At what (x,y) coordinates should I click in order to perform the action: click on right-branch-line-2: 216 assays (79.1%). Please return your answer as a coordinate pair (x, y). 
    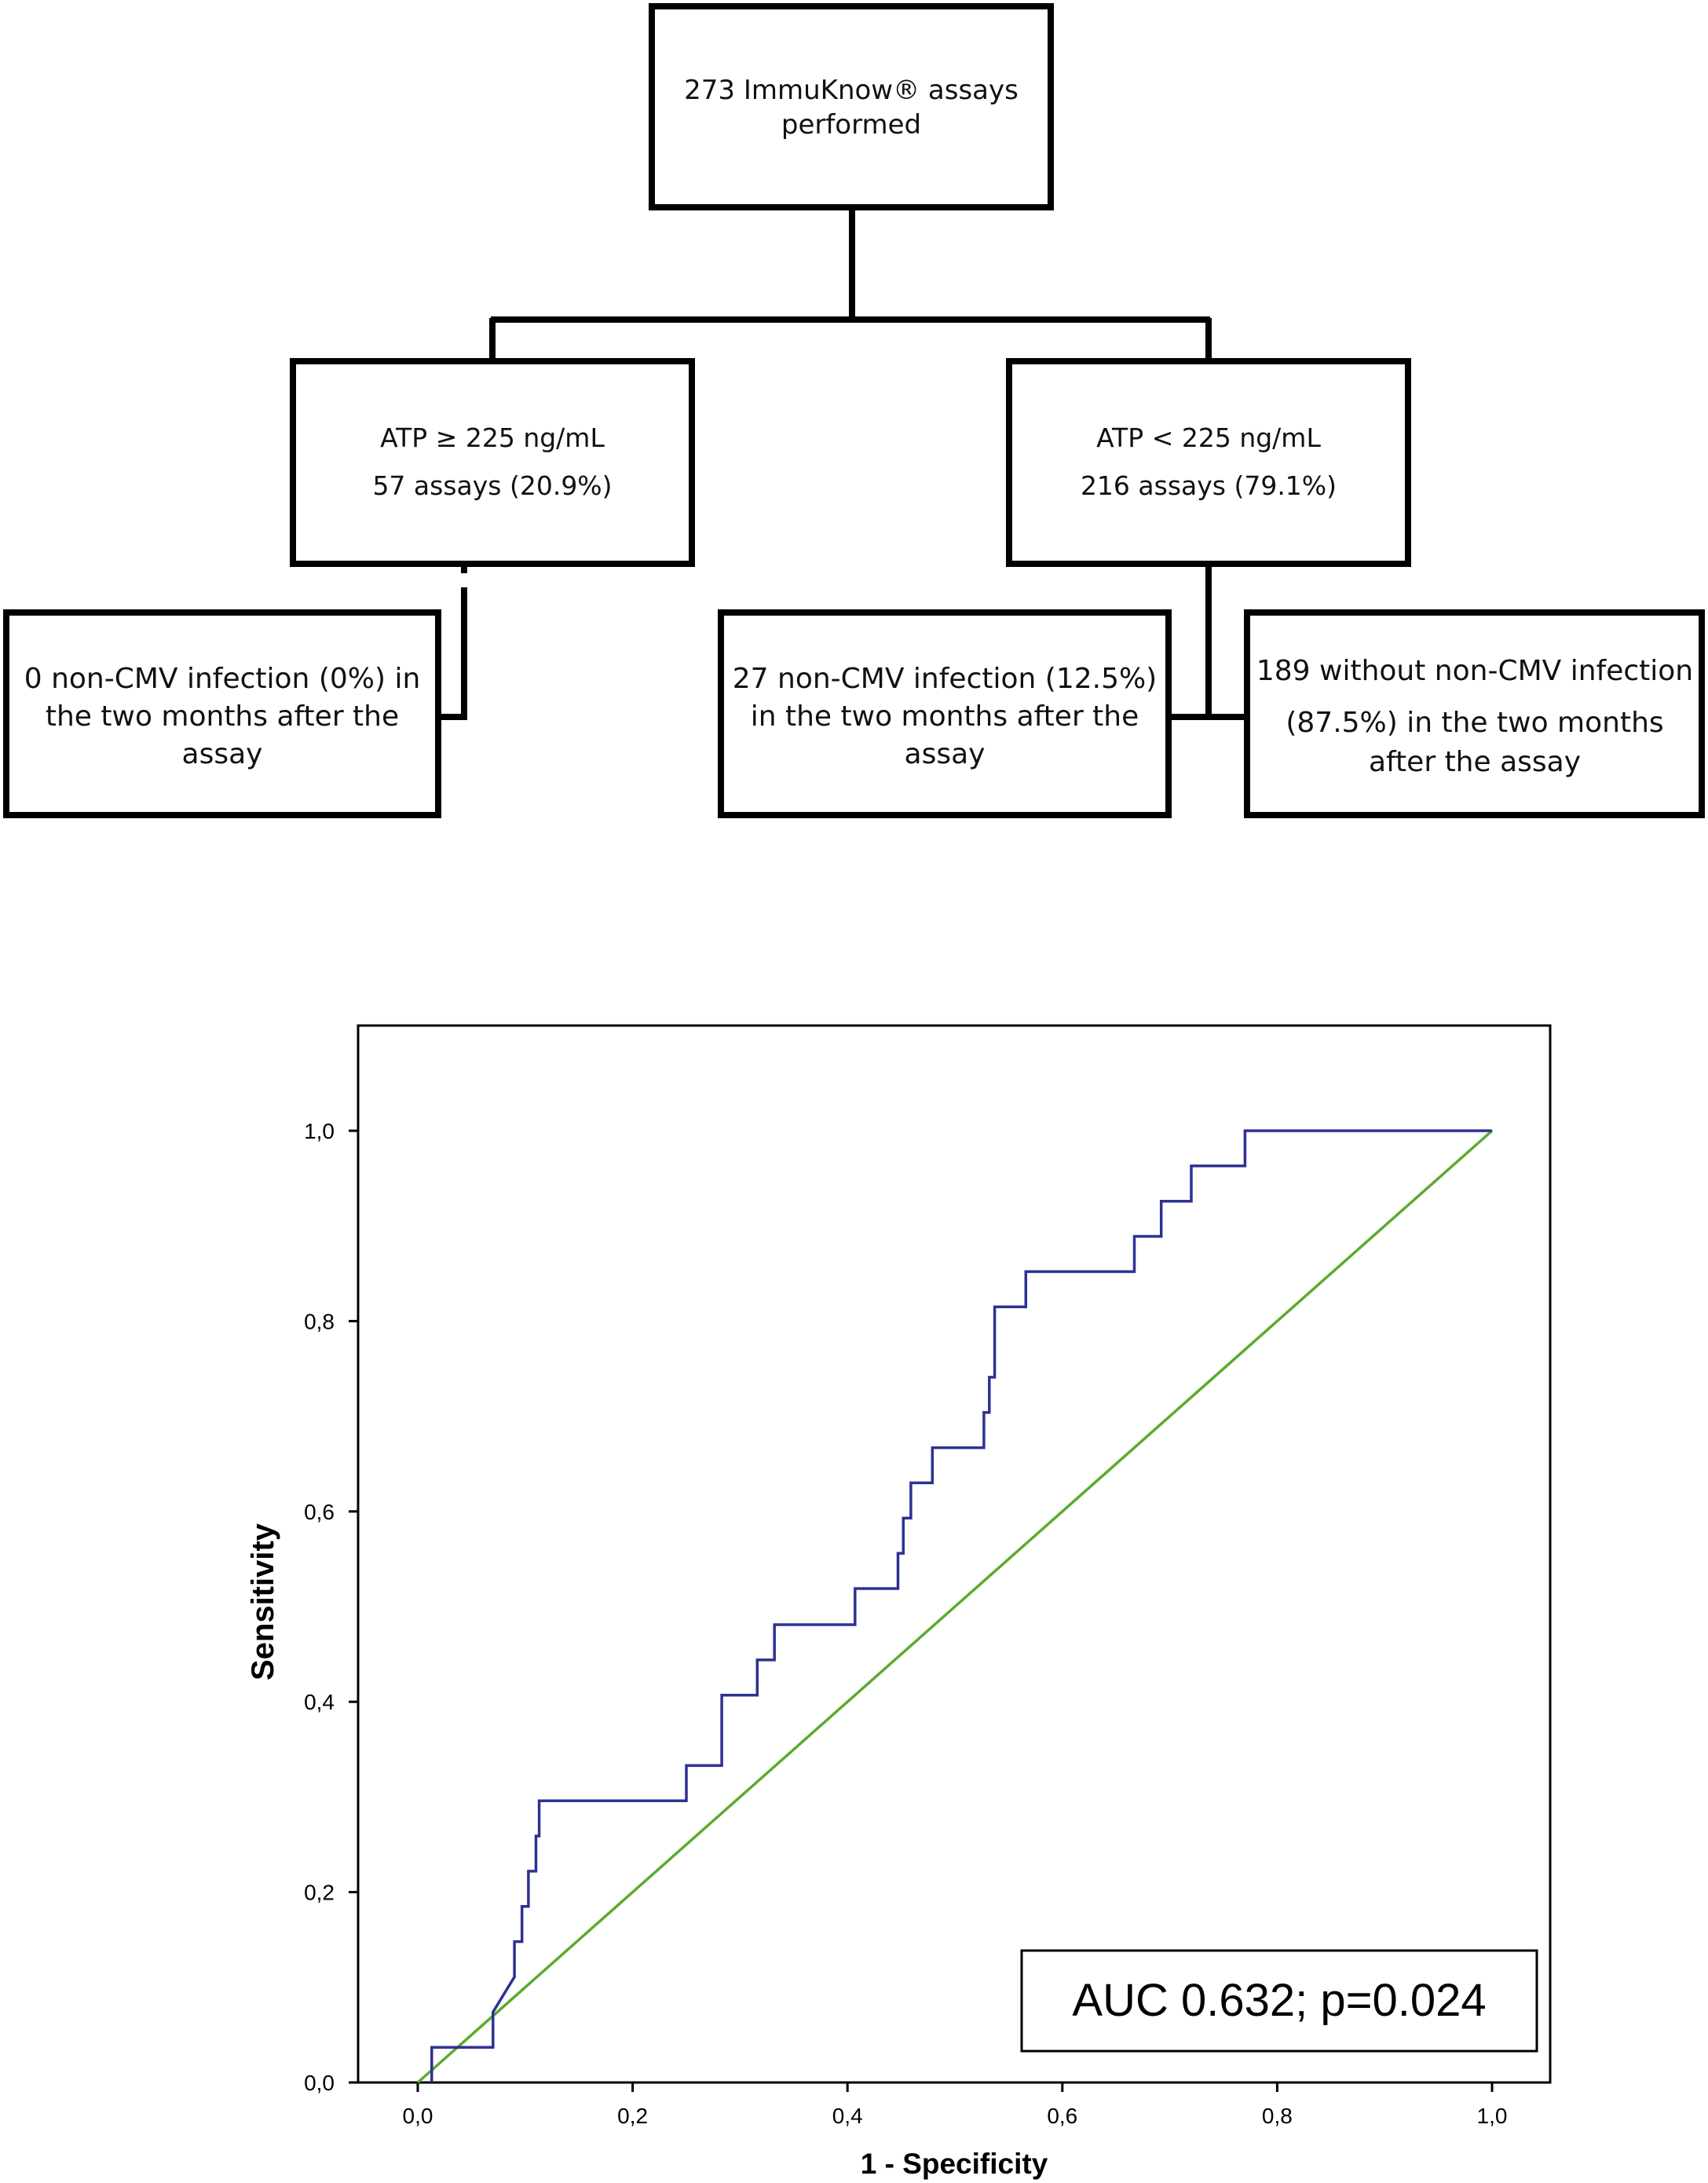
    Looking at the image, I should click on (1209, 485).